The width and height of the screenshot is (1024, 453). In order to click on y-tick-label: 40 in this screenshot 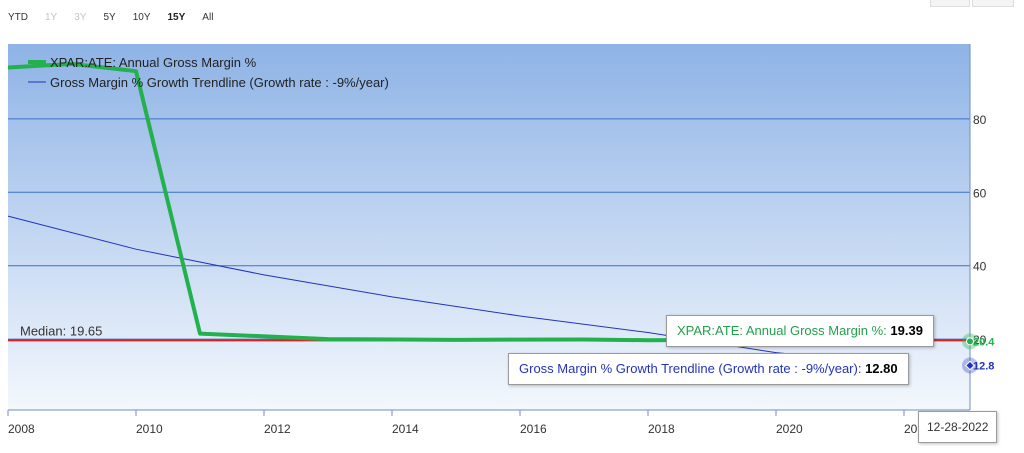, I will do `click(980, 267)`.